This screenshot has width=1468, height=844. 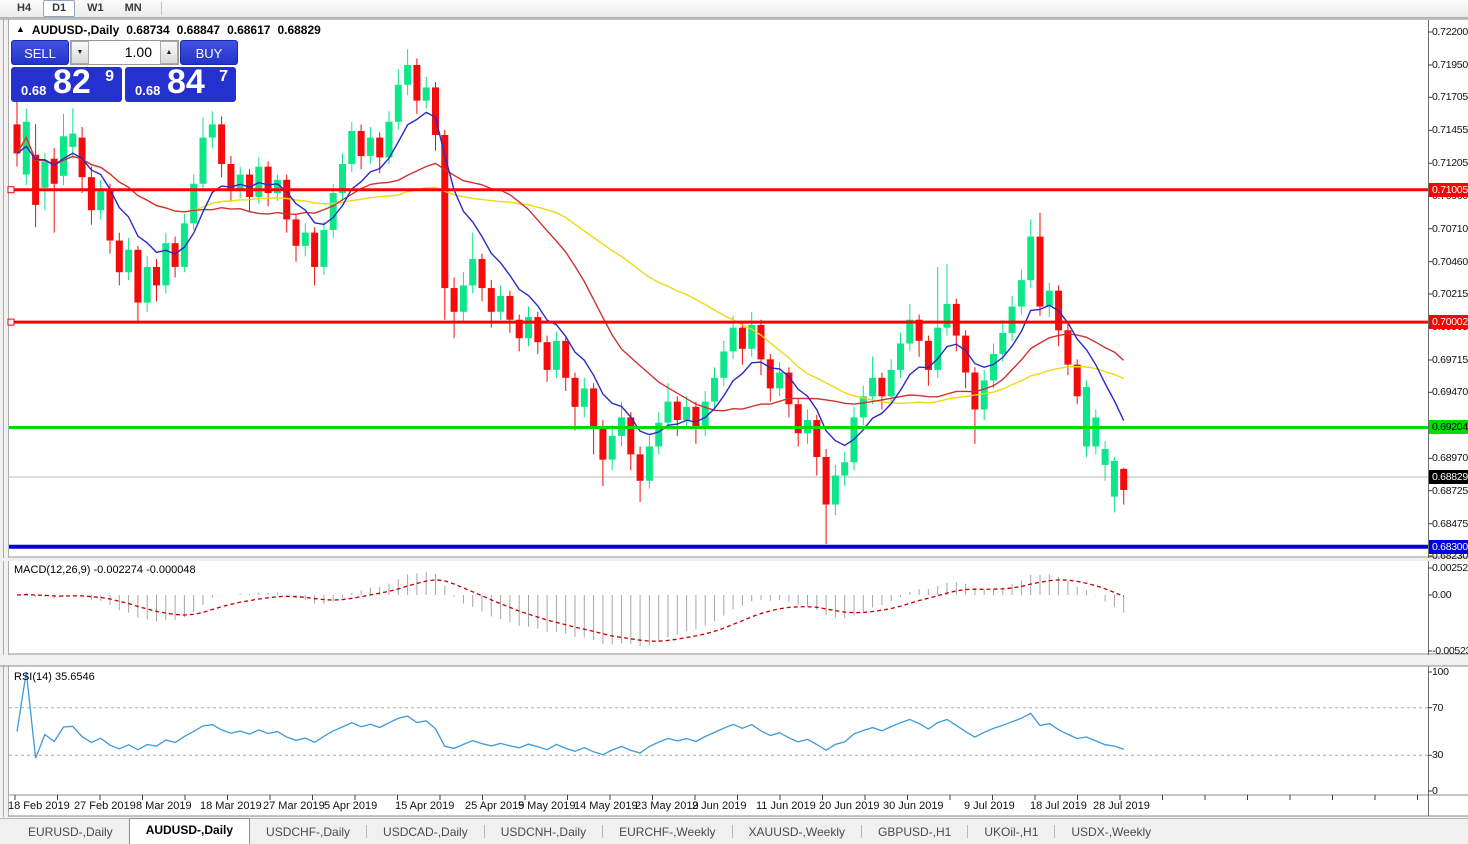 I want to click on chart-tab-usdcnh: USDCNH-,Daily, so click(x=543, y=831).